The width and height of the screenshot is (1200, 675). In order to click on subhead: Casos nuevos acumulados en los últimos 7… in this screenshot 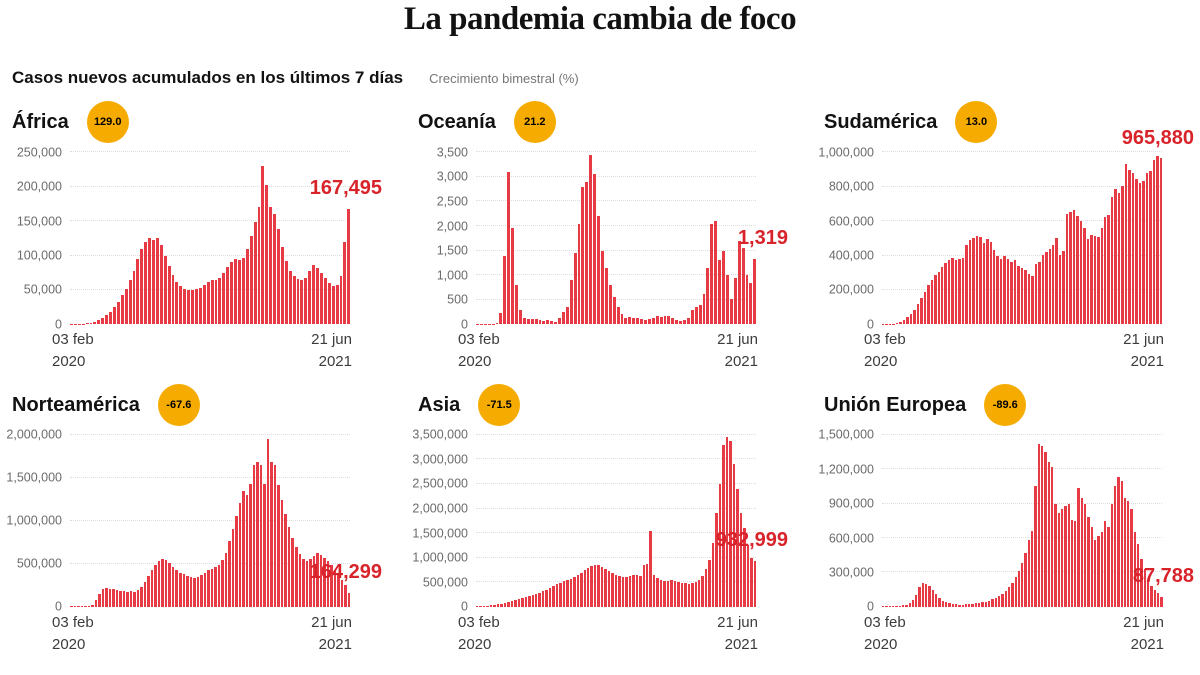, I will do `click(600, 78)`.